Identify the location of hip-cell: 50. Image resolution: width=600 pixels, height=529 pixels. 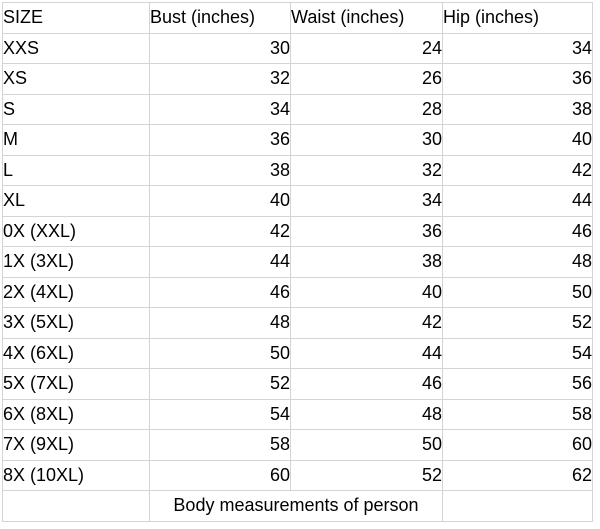
(517, 292).